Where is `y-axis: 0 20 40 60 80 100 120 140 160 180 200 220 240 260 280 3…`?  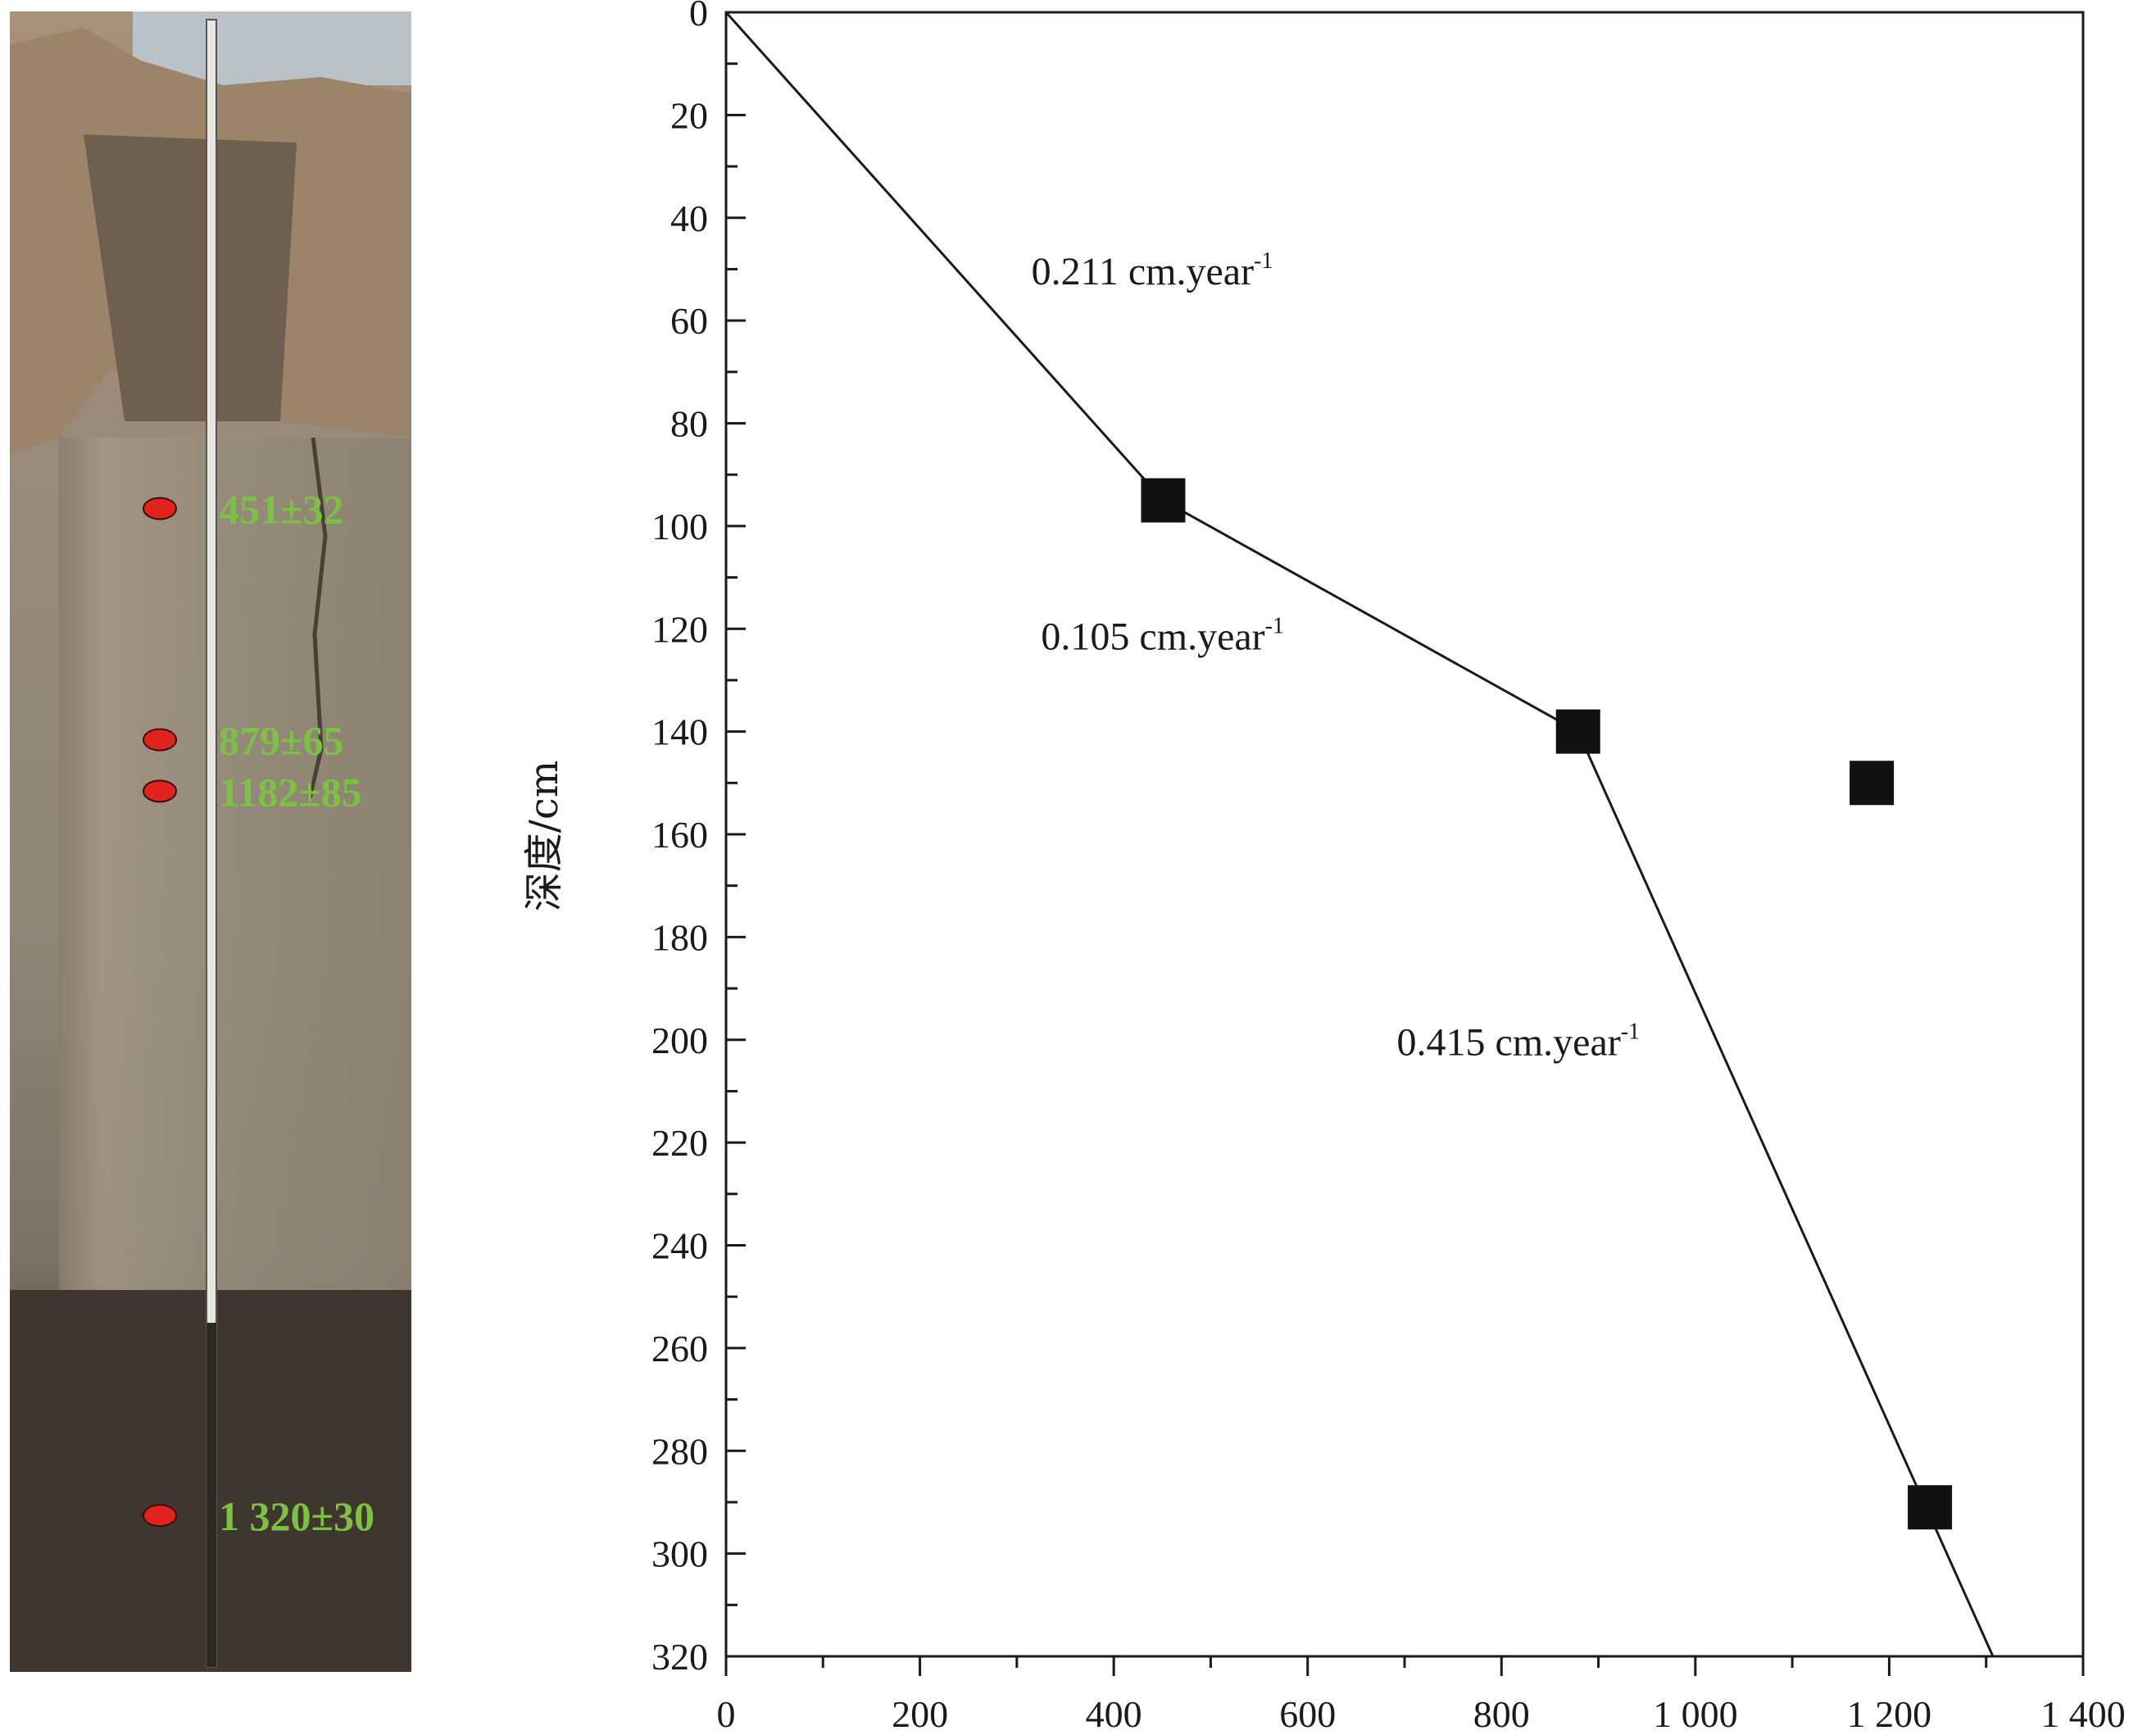
y-axis: 0 20 40 60 80 100 120 140 160 180 200 220 240 260 280 3… is located at coordinates (698, 839).